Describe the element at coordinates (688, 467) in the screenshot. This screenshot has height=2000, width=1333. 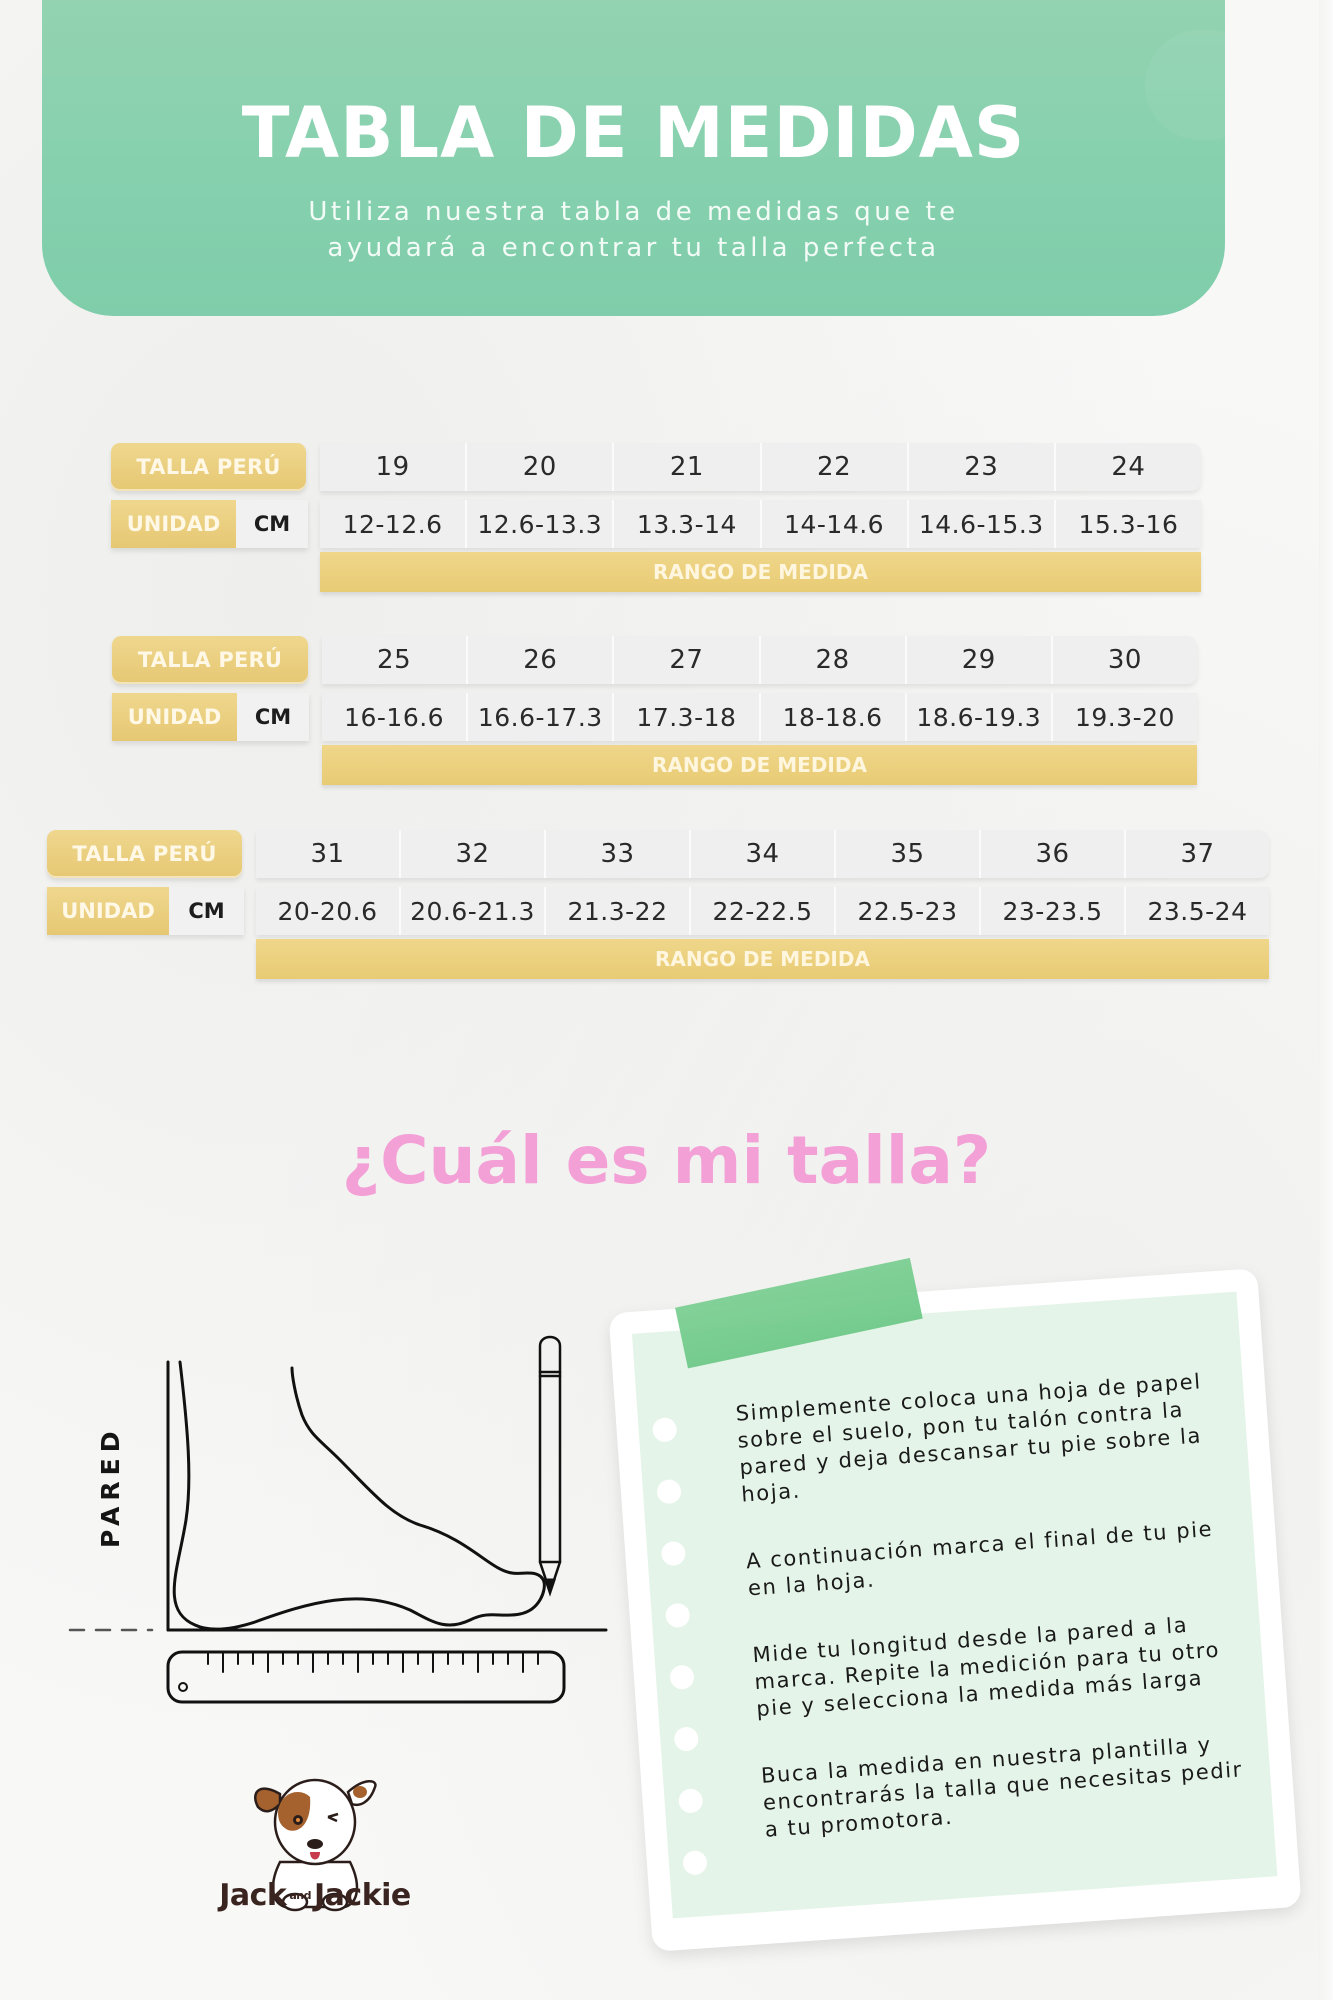
I see `size-cell: 21` at that location.